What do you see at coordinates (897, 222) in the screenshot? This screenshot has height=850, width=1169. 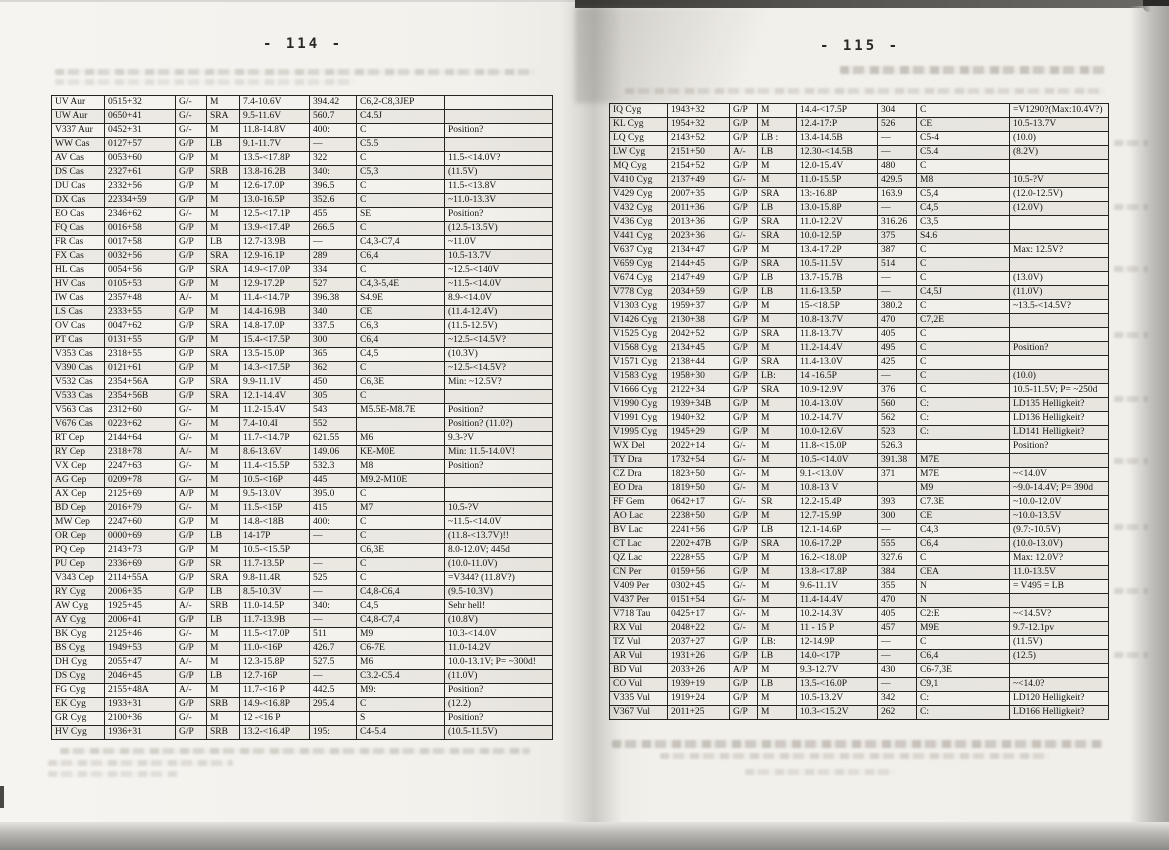 I see `table-cell: 316.26` at bounding box center [897, 222].